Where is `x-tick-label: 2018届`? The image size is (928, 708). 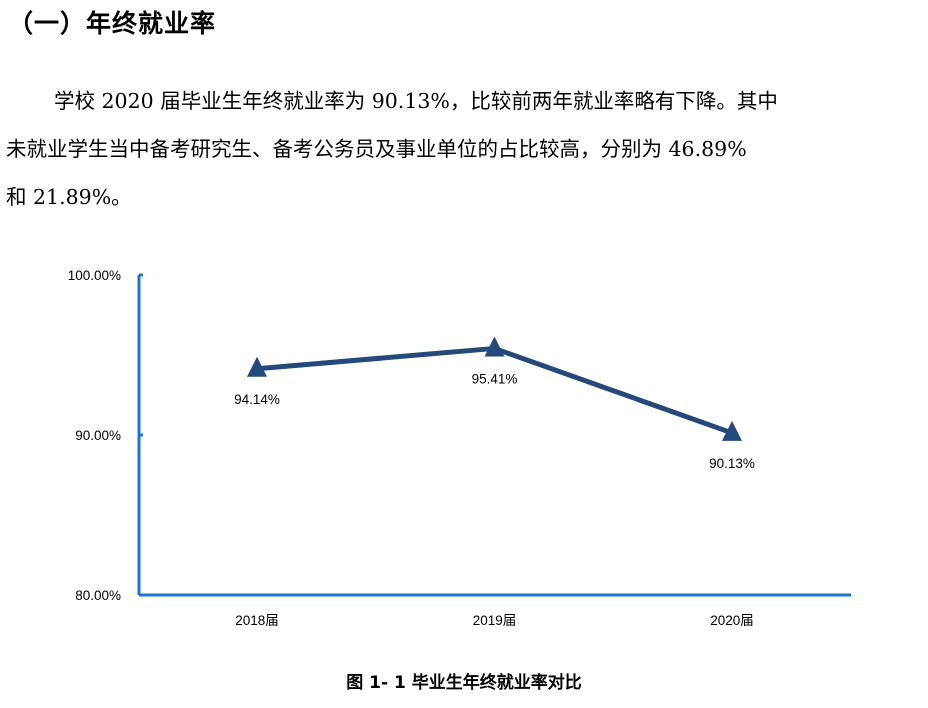
x-tick-label: 2018届 is located at coordinates (257, 620).